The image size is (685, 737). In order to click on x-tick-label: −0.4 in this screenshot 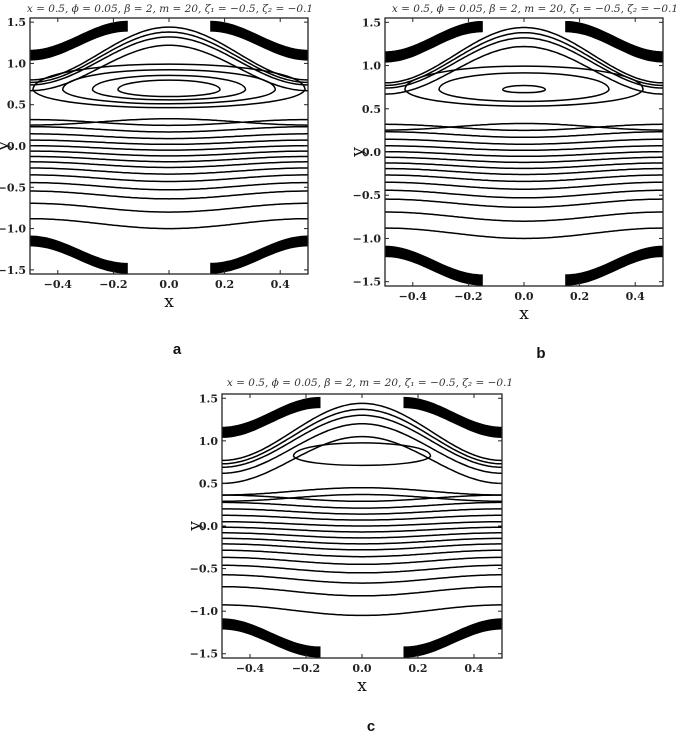, I will do `click(250, 668)`.